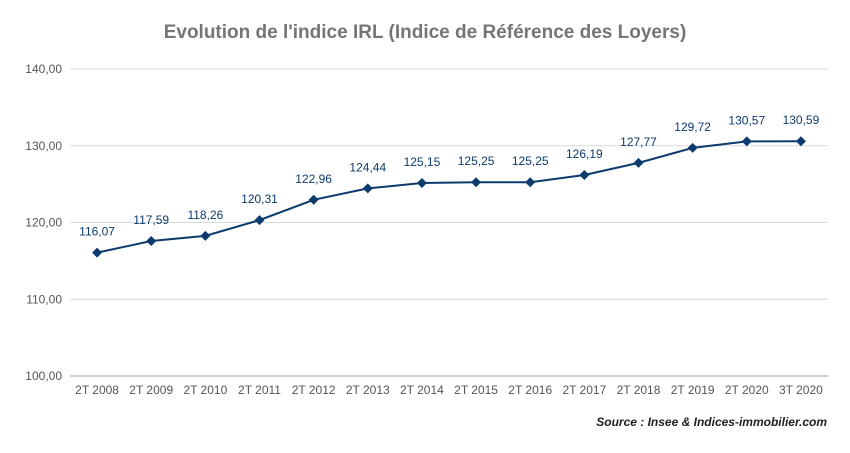 The width and height of the screenshot is (850, 453). I want to click on data-label: 117,59, so click(151, 220).